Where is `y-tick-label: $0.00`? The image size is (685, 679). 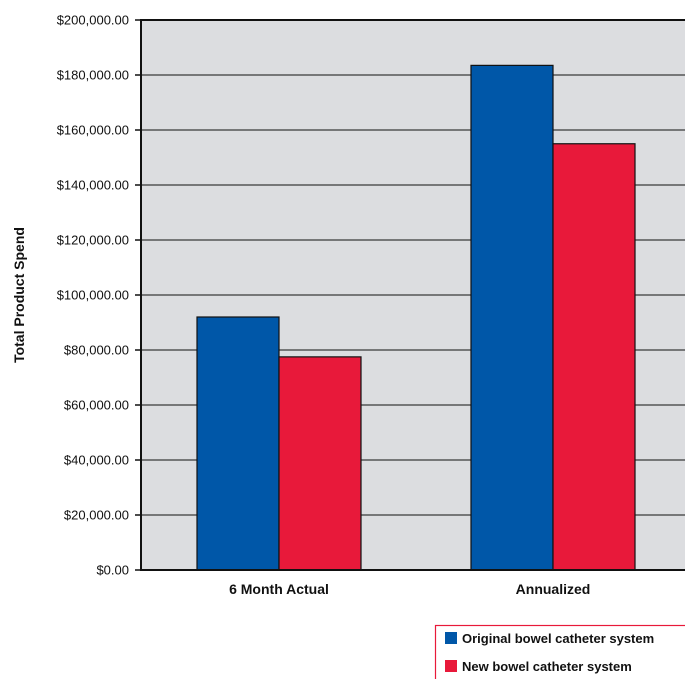 y-tick-label: $0.00 is located at coordinates (112, 570).